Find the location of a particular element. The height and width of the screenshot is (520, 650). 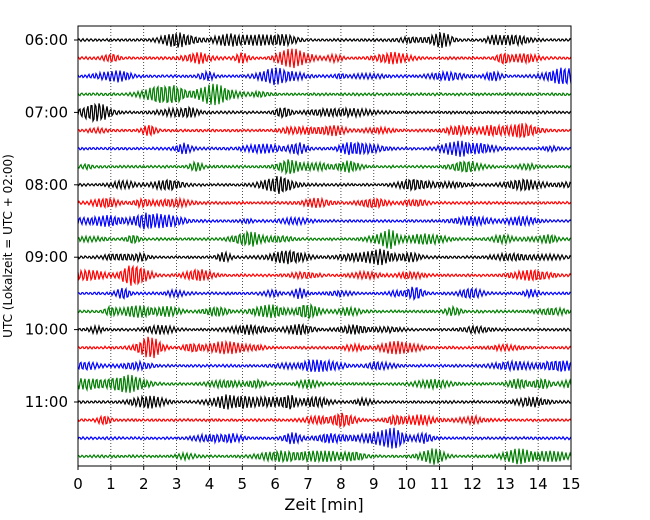

y-tick-label: 09:00 is located at coordinates (46, 257).